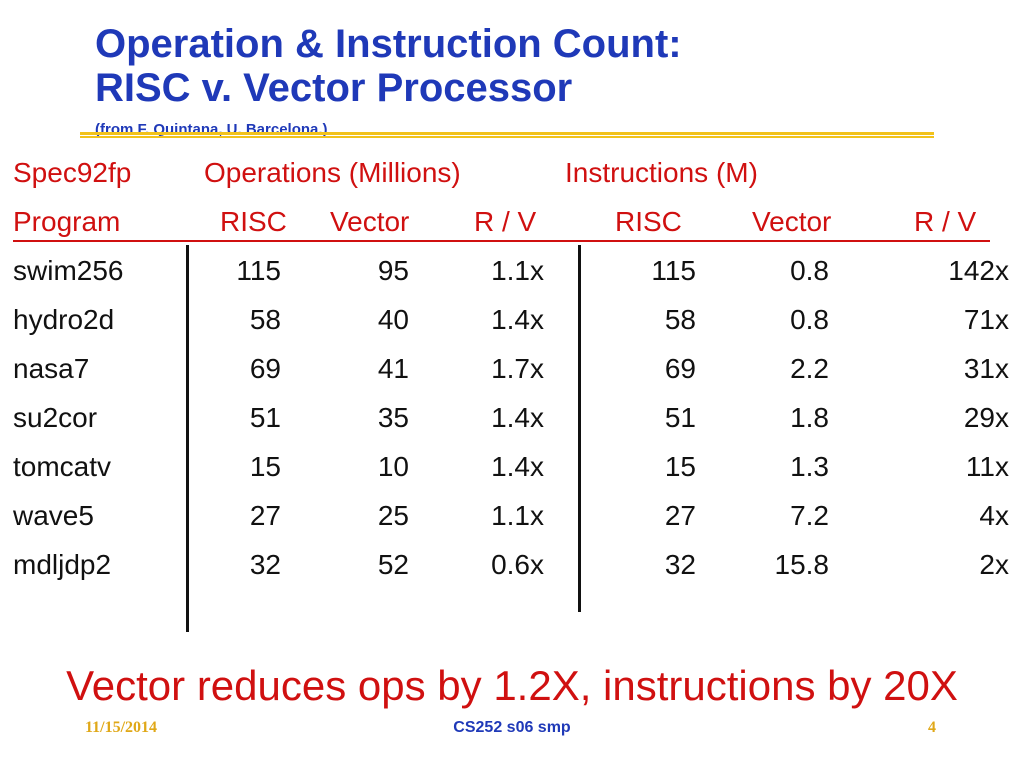 This screenshot has width=1024, height=768. I want to click on table-cell-ops-risc: 51, so click(265, 417).